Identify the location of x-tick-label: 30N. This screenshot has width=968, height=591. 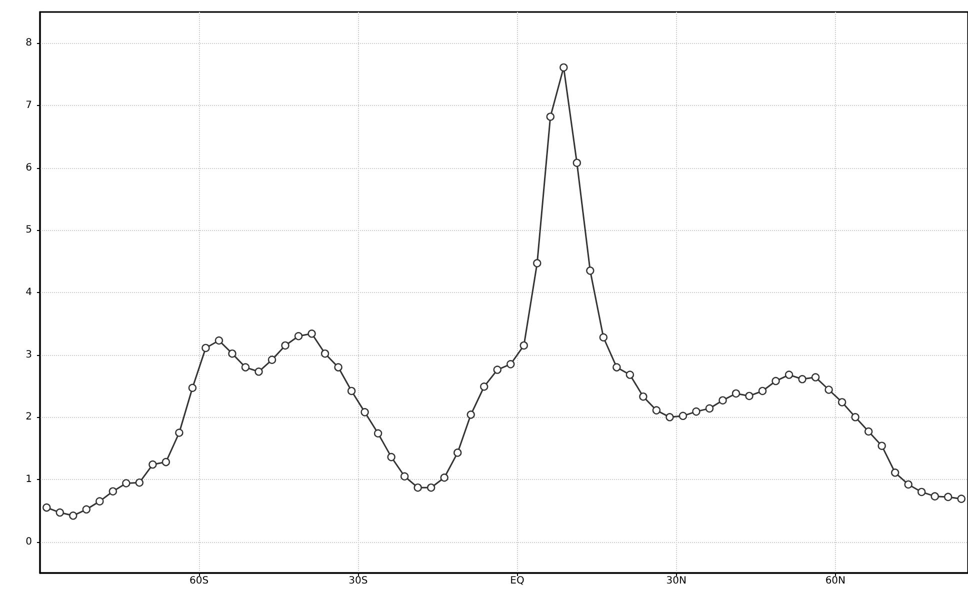
(676, 581).